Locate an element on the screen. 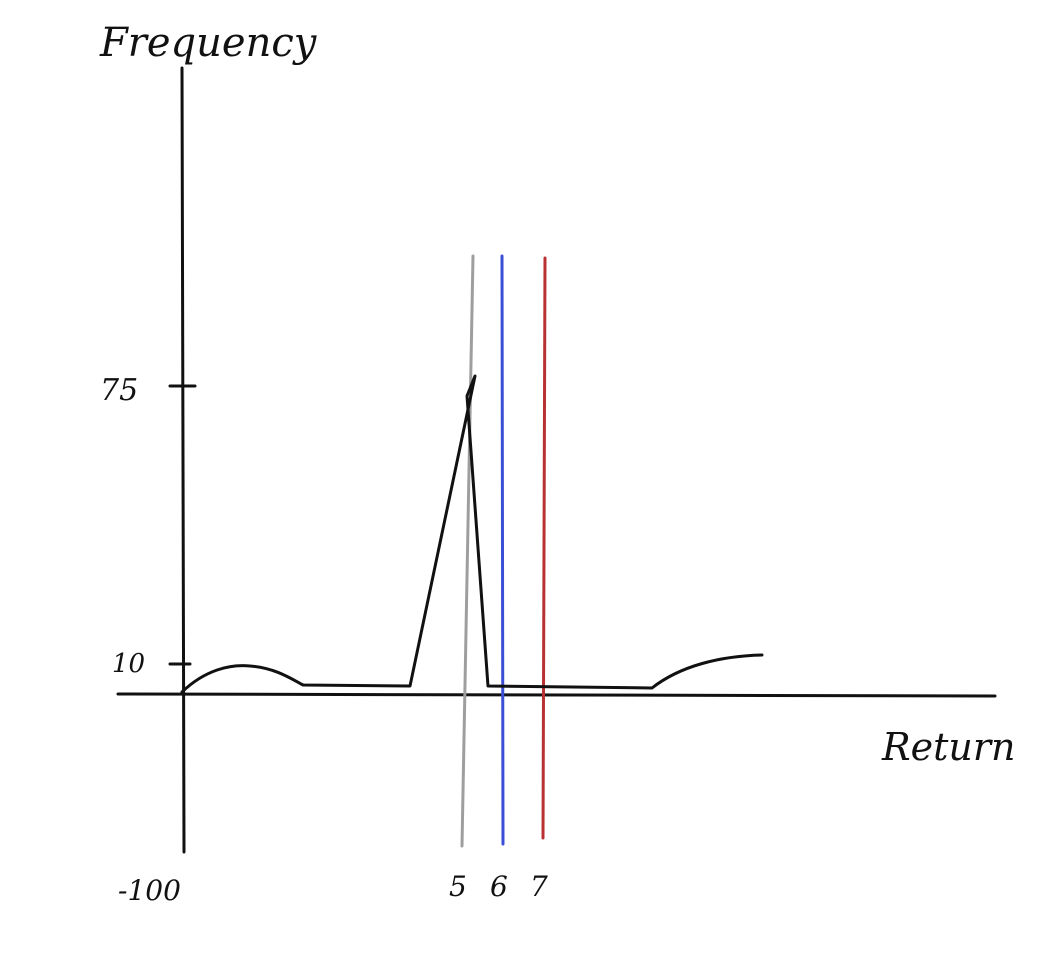 The width and height of the screenshot is (1053, 958). x-tick-label-6: 6 is located at coordinates (499, 886).